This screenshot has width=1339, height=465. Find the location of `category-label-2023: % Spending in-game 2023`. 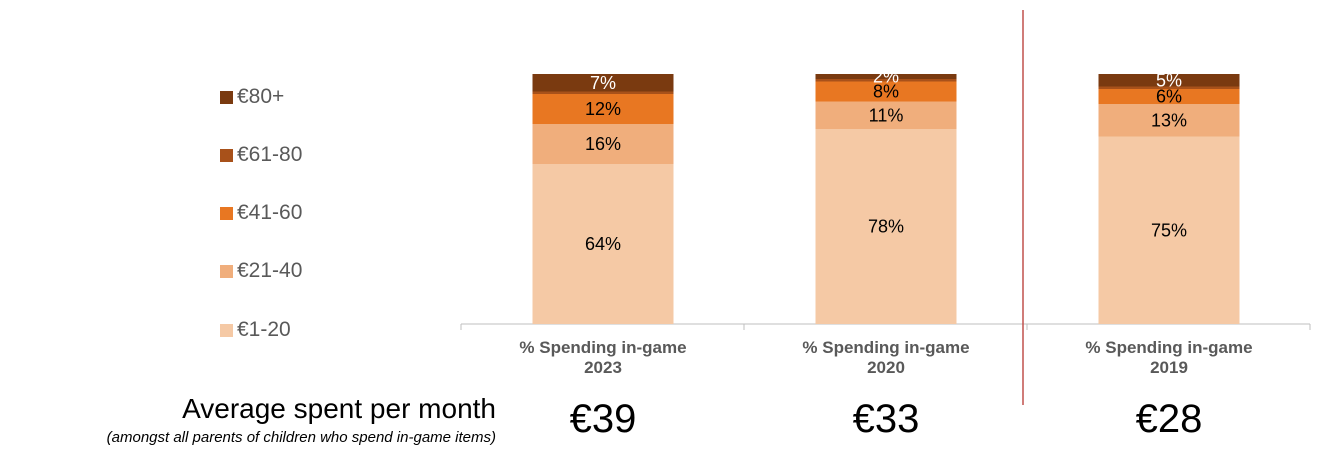

category-label-2023: % Spending in-game 2023 is located at coordinates (603, 358).